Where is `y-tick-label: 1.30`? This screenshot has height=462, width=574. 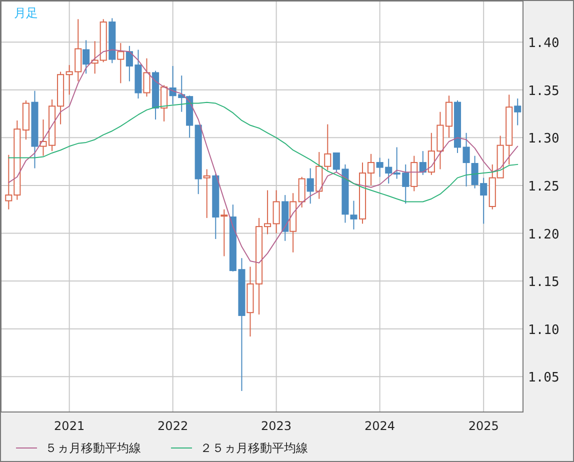 y-tick-label: 1.30 is located at coordinates (544, 139).